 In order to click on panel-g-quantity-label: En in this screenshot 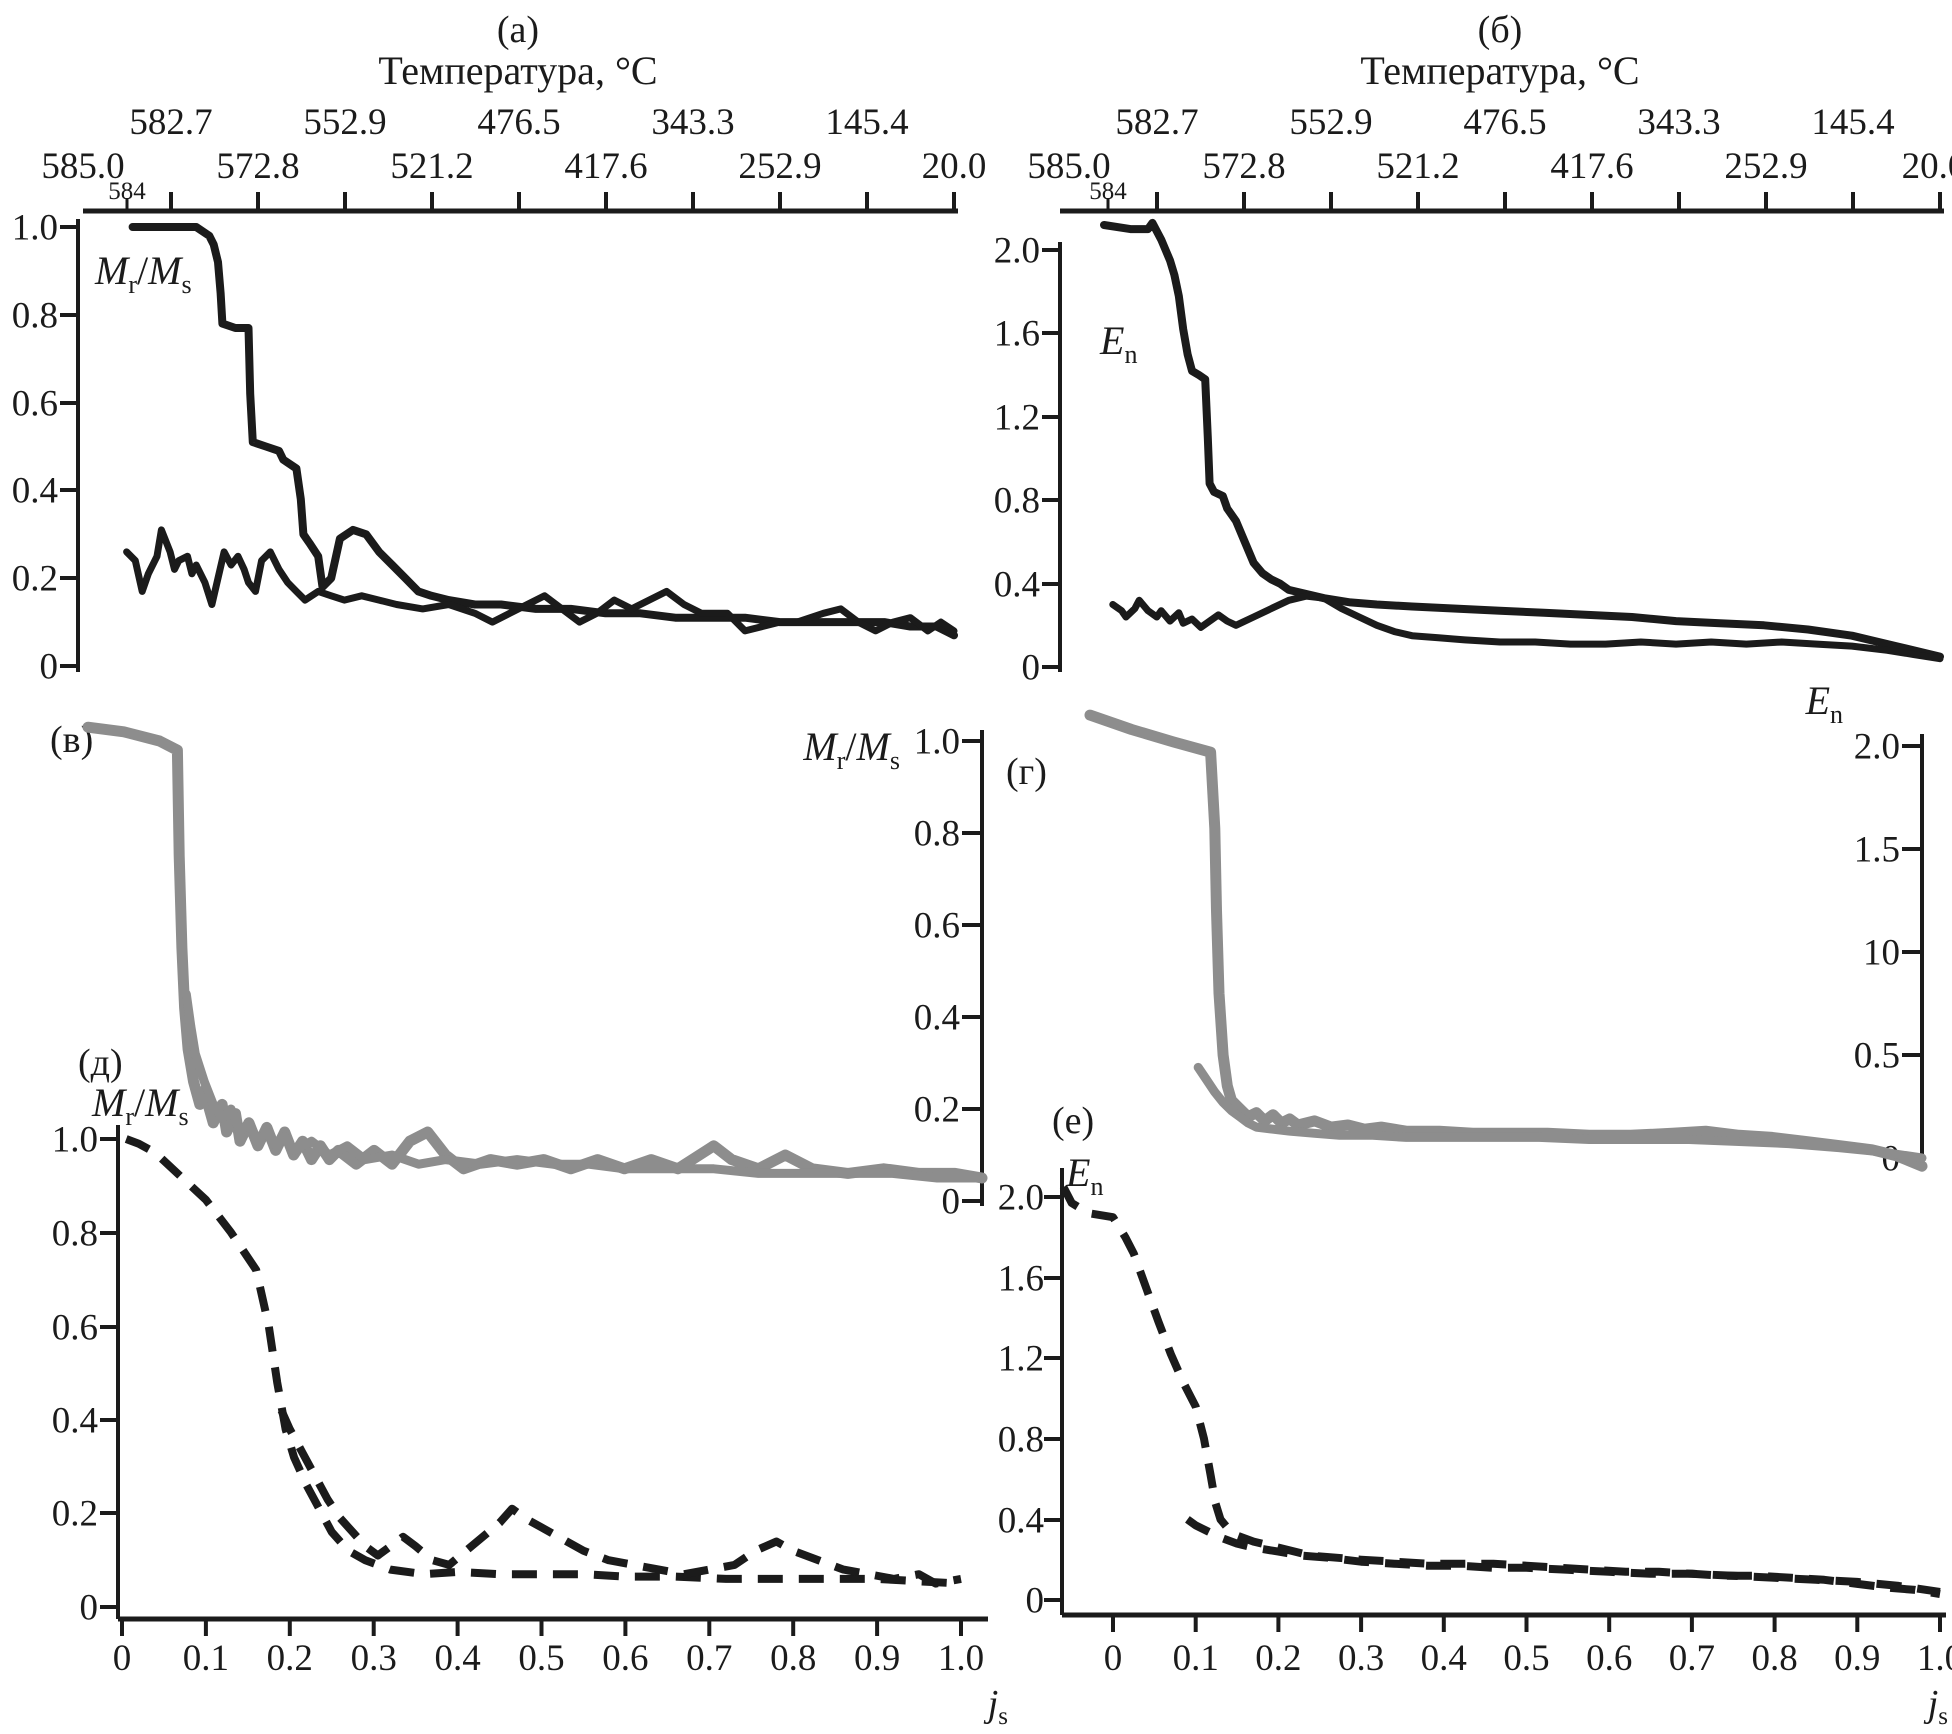, I will do `click(1824, 703)`.